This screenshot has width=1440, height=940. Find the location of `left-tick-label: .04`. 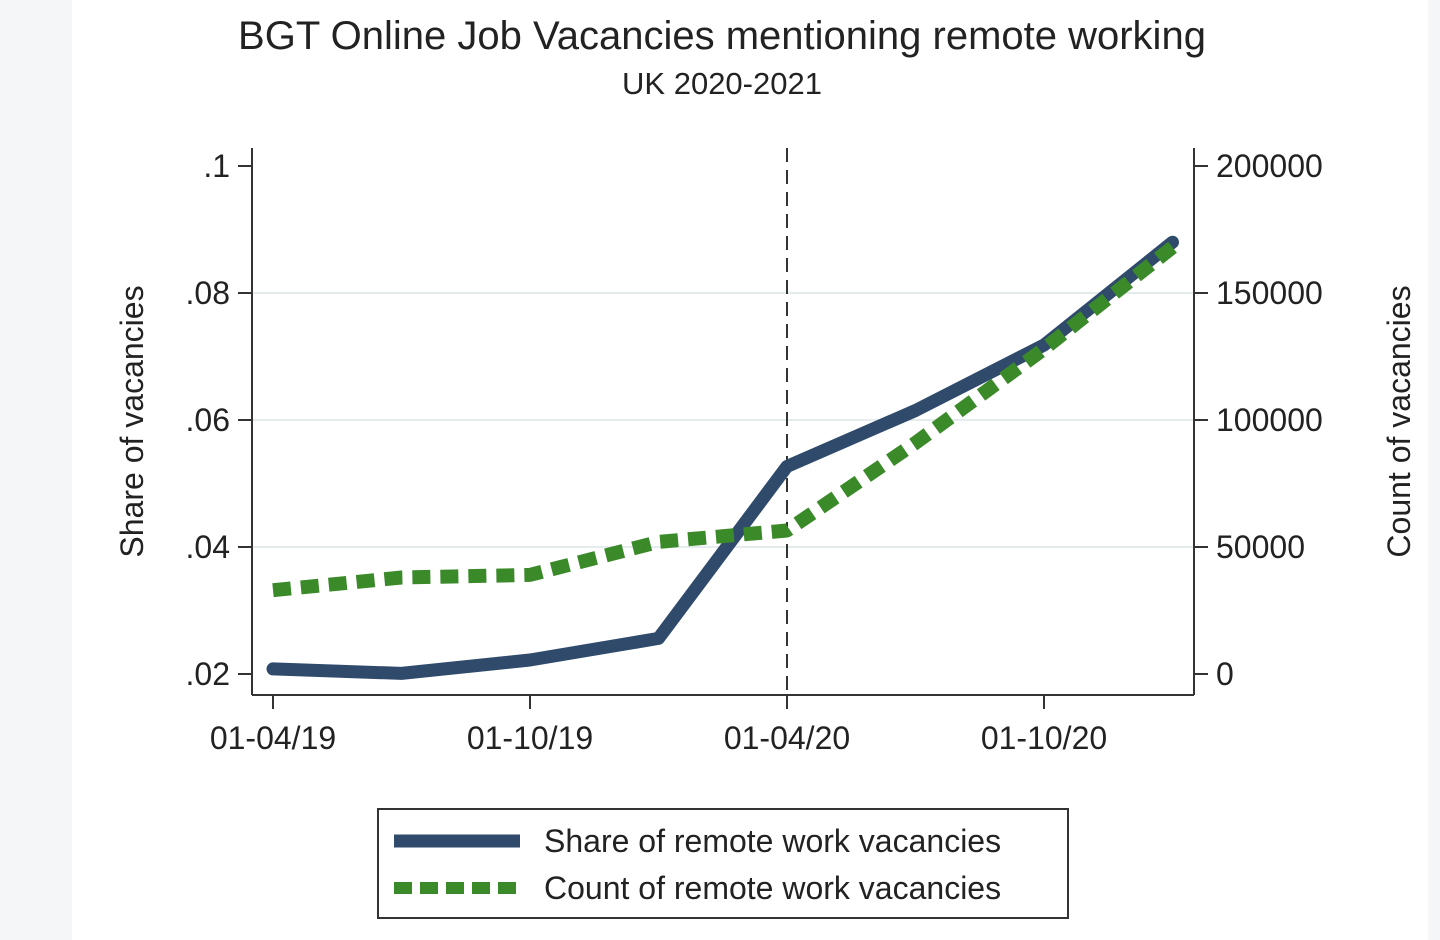

left-tick-label: .04 is located at coordinates (208, 547).